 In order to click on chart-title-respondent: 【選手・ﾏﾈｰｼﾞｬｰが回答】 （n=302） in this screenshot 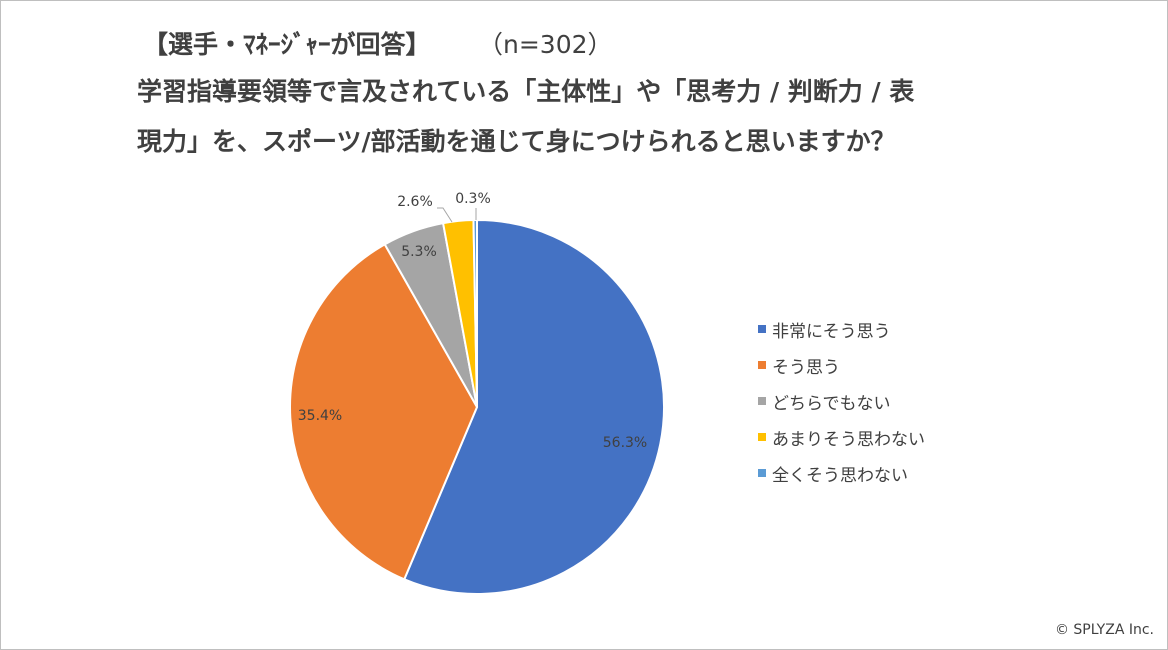, I will do `click(378, 43)`.